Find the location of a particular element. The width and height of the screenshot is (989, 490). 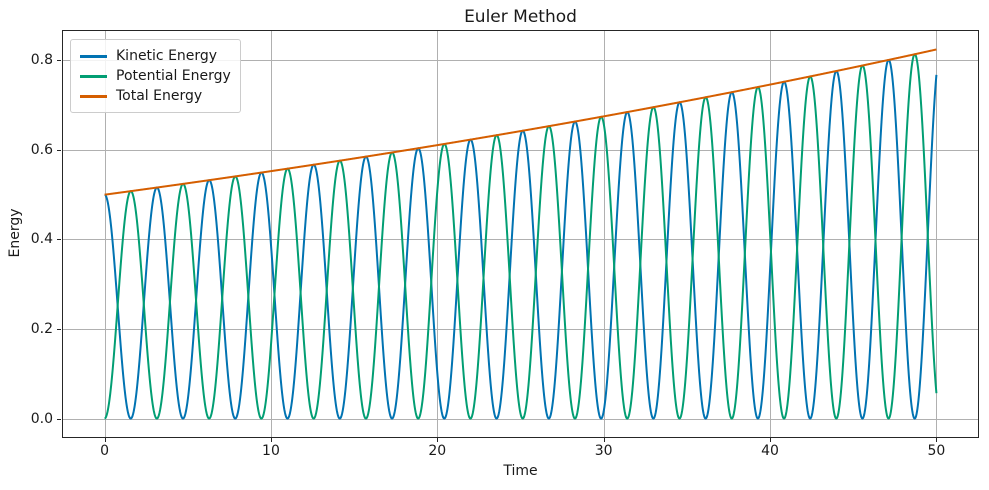

x-tick-label: 20 is located at coordinates (437, 451).